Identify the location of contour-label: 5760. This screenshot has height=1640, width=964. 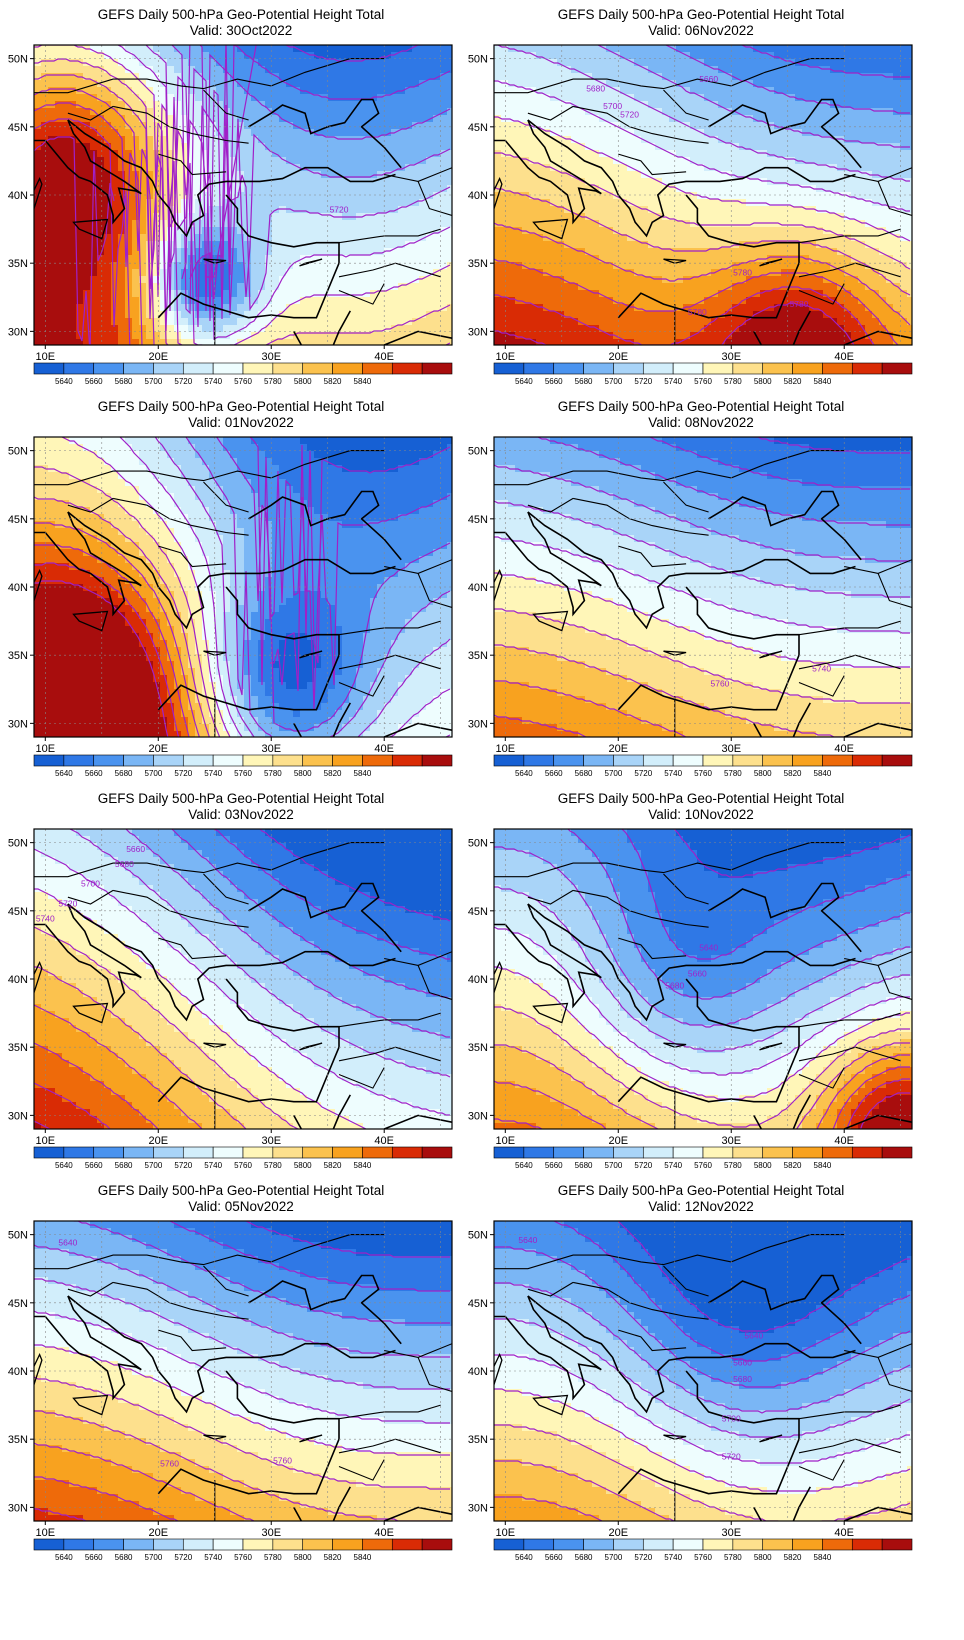
(719, 684).